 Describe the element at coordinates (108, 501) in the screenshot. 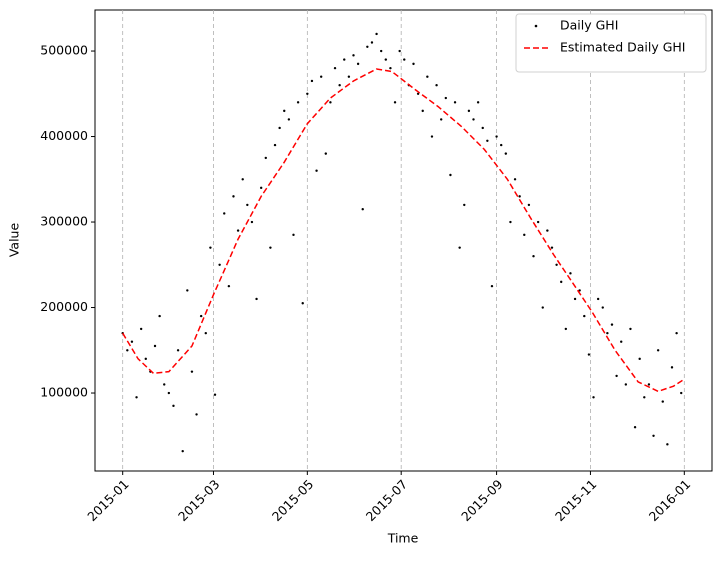

I see `x-tick-label: 2015-01` at that location.